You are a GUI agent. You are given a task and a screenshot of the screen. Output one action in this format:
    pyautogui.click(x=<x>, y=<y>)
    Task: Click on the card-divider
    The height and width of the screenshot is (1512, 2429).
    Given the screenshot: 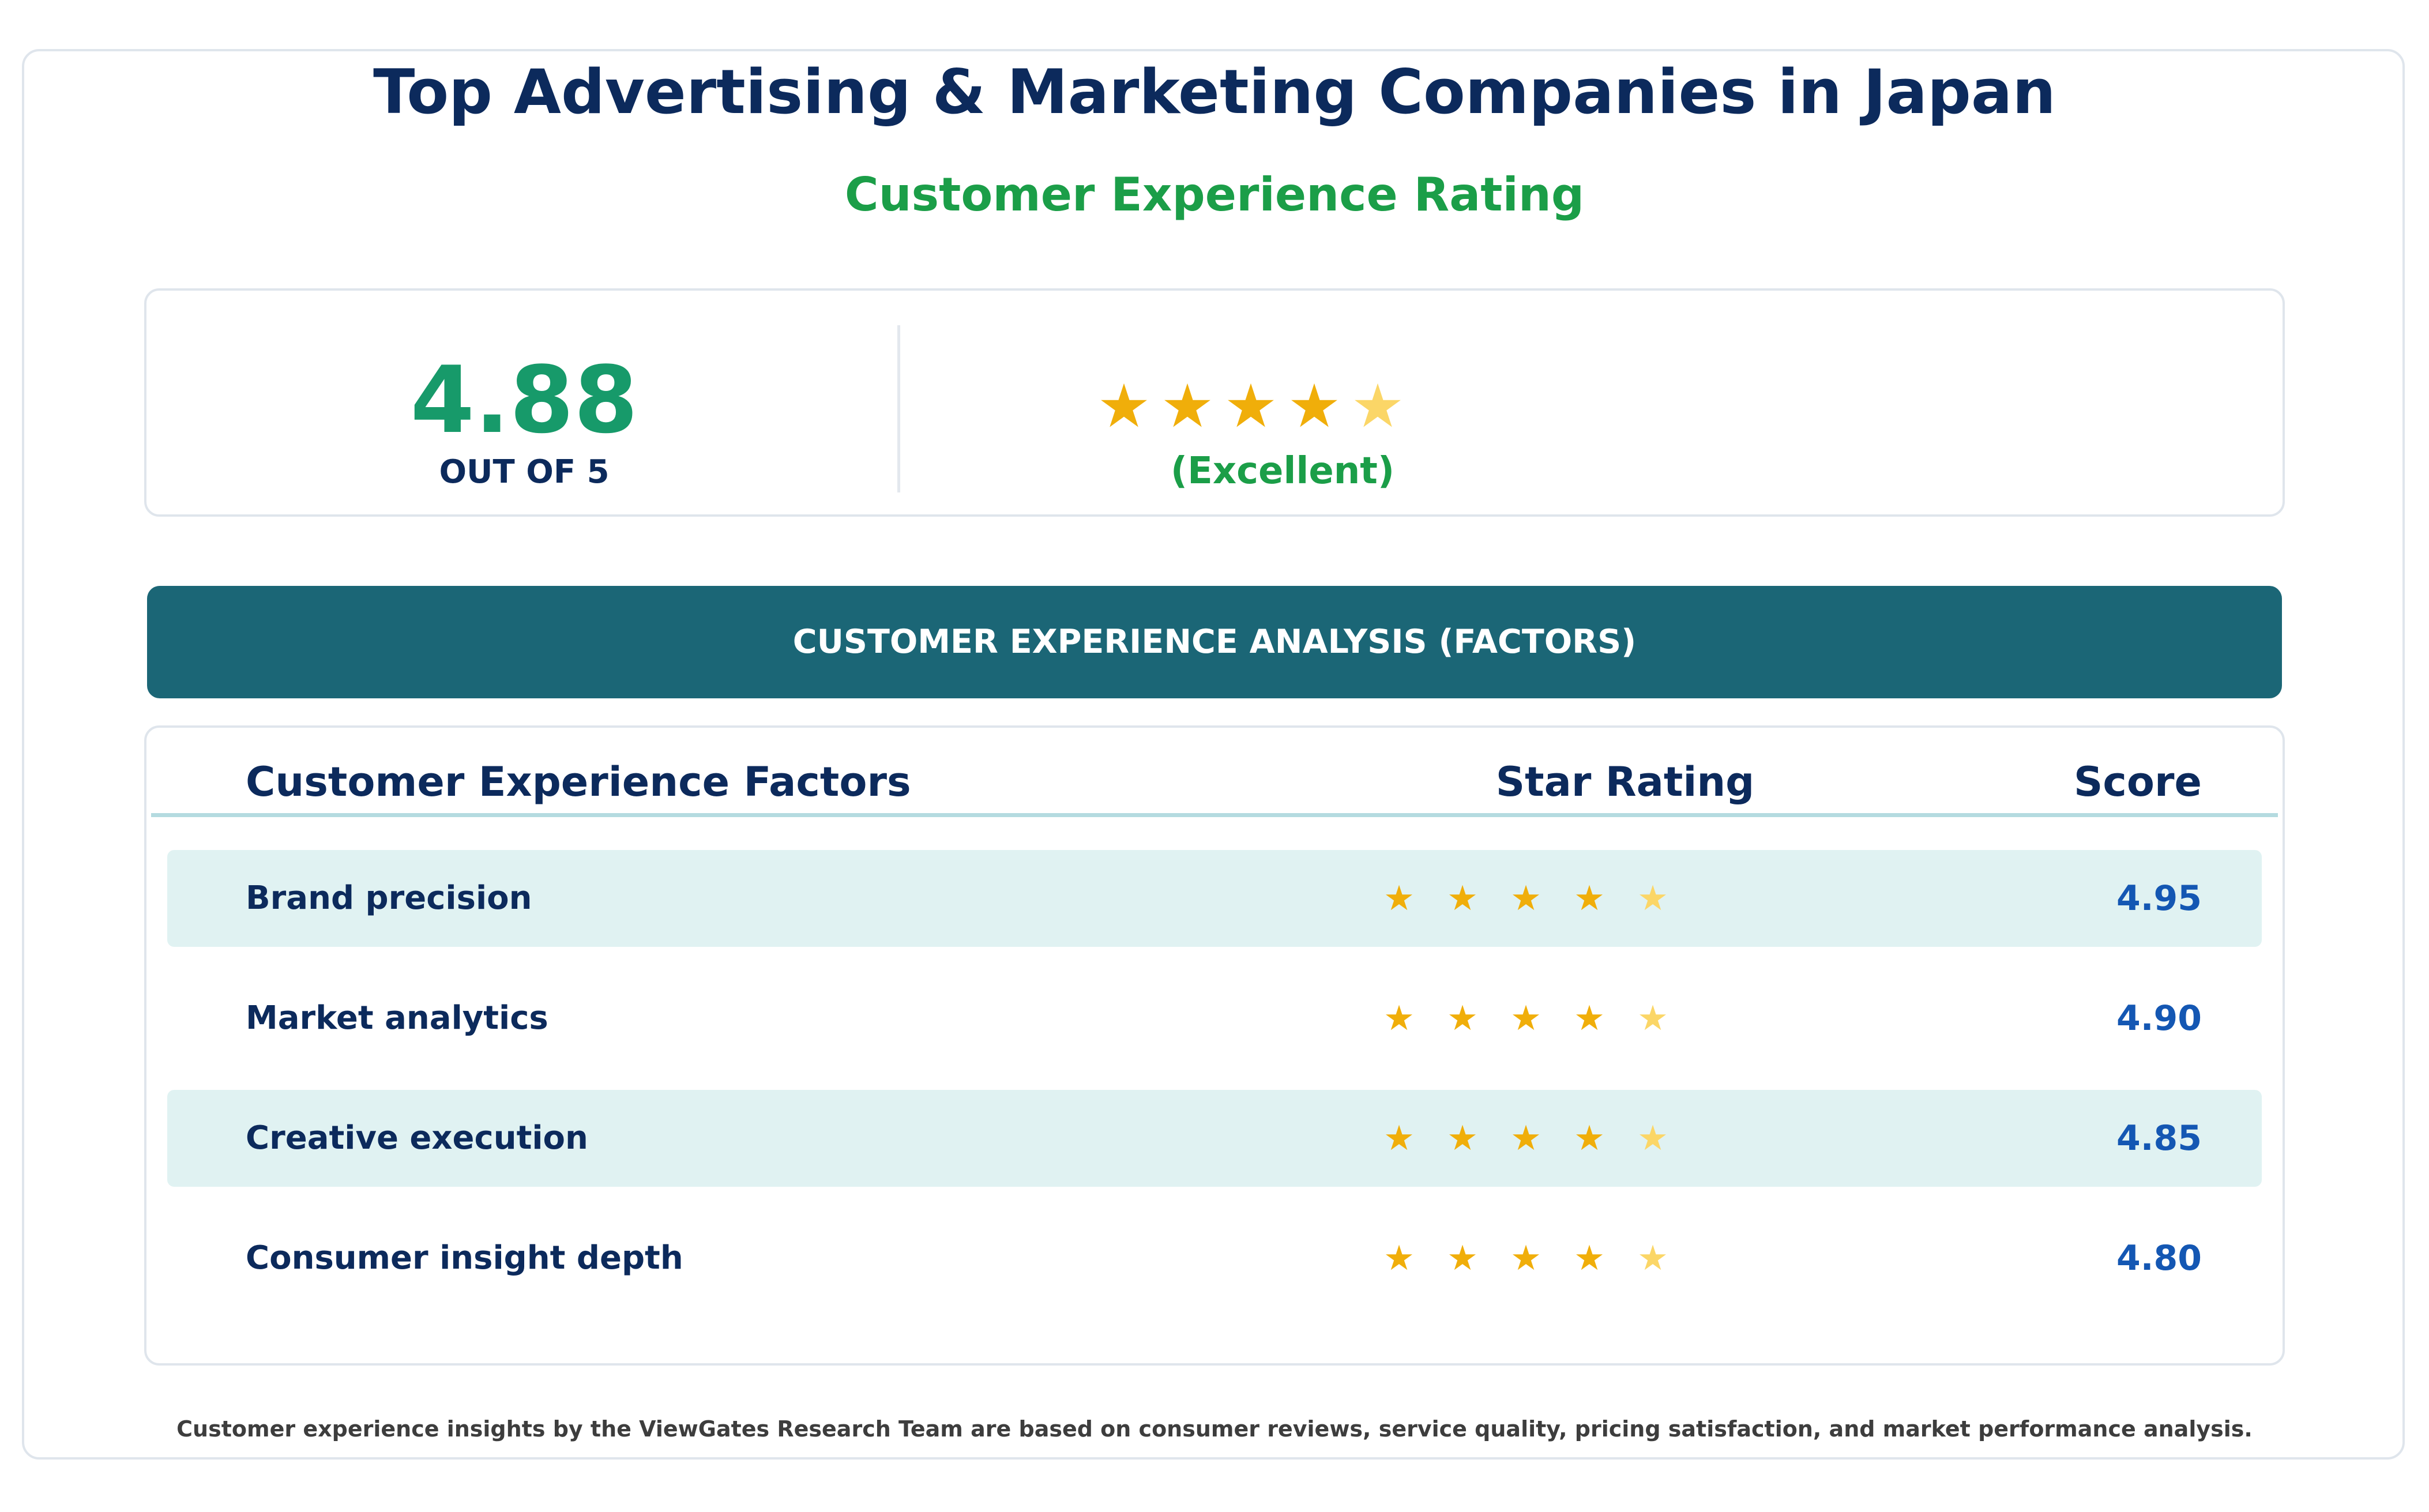 What is the action you would take?
    pyautogui.click(x=899, y=408)
    